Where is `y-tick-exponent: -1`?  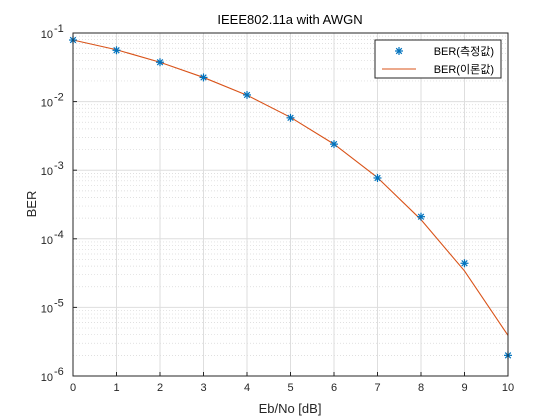 y-tick-exponent: -1 is located at coordinates (59, 29).